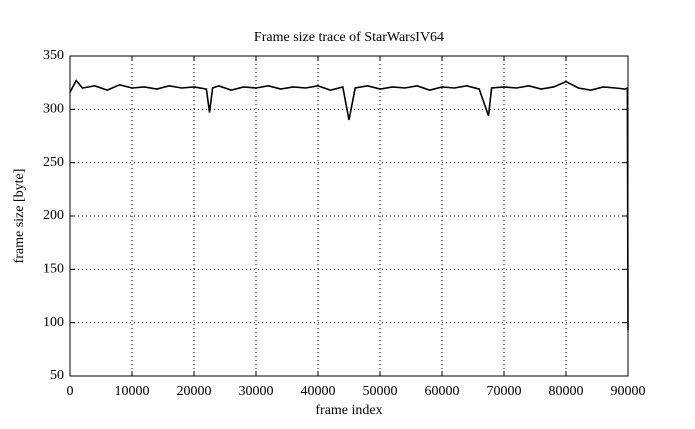  I want to click on chart-title: Frame size trace of StarWarsIV64, so click(349, 37).